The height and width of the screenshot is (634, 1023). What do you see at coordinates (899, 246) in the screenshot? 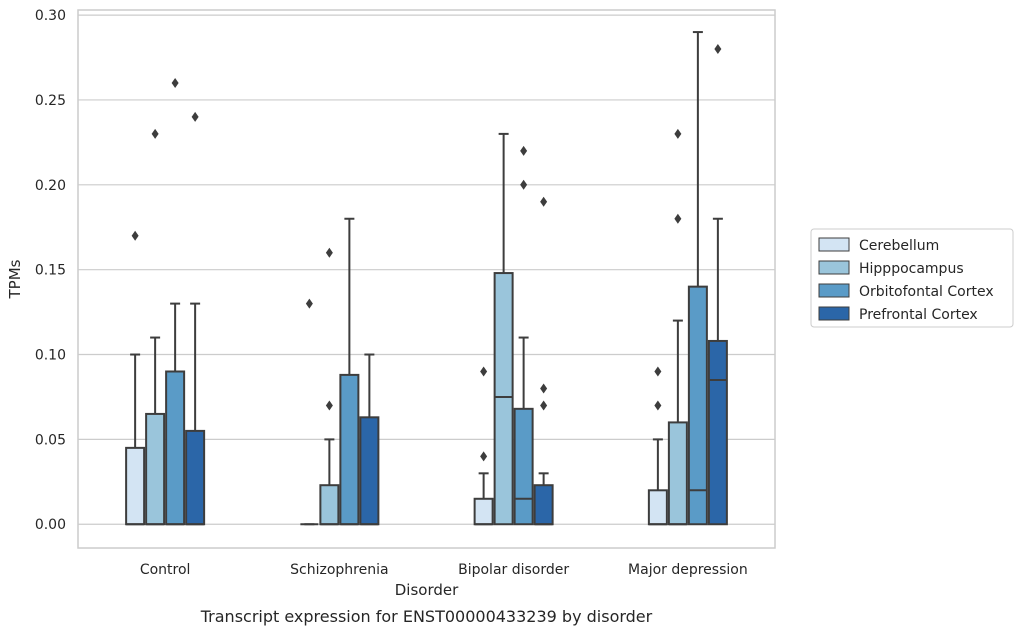
I see `legend-label: Cerebellum` at bounding box center [899, 246].